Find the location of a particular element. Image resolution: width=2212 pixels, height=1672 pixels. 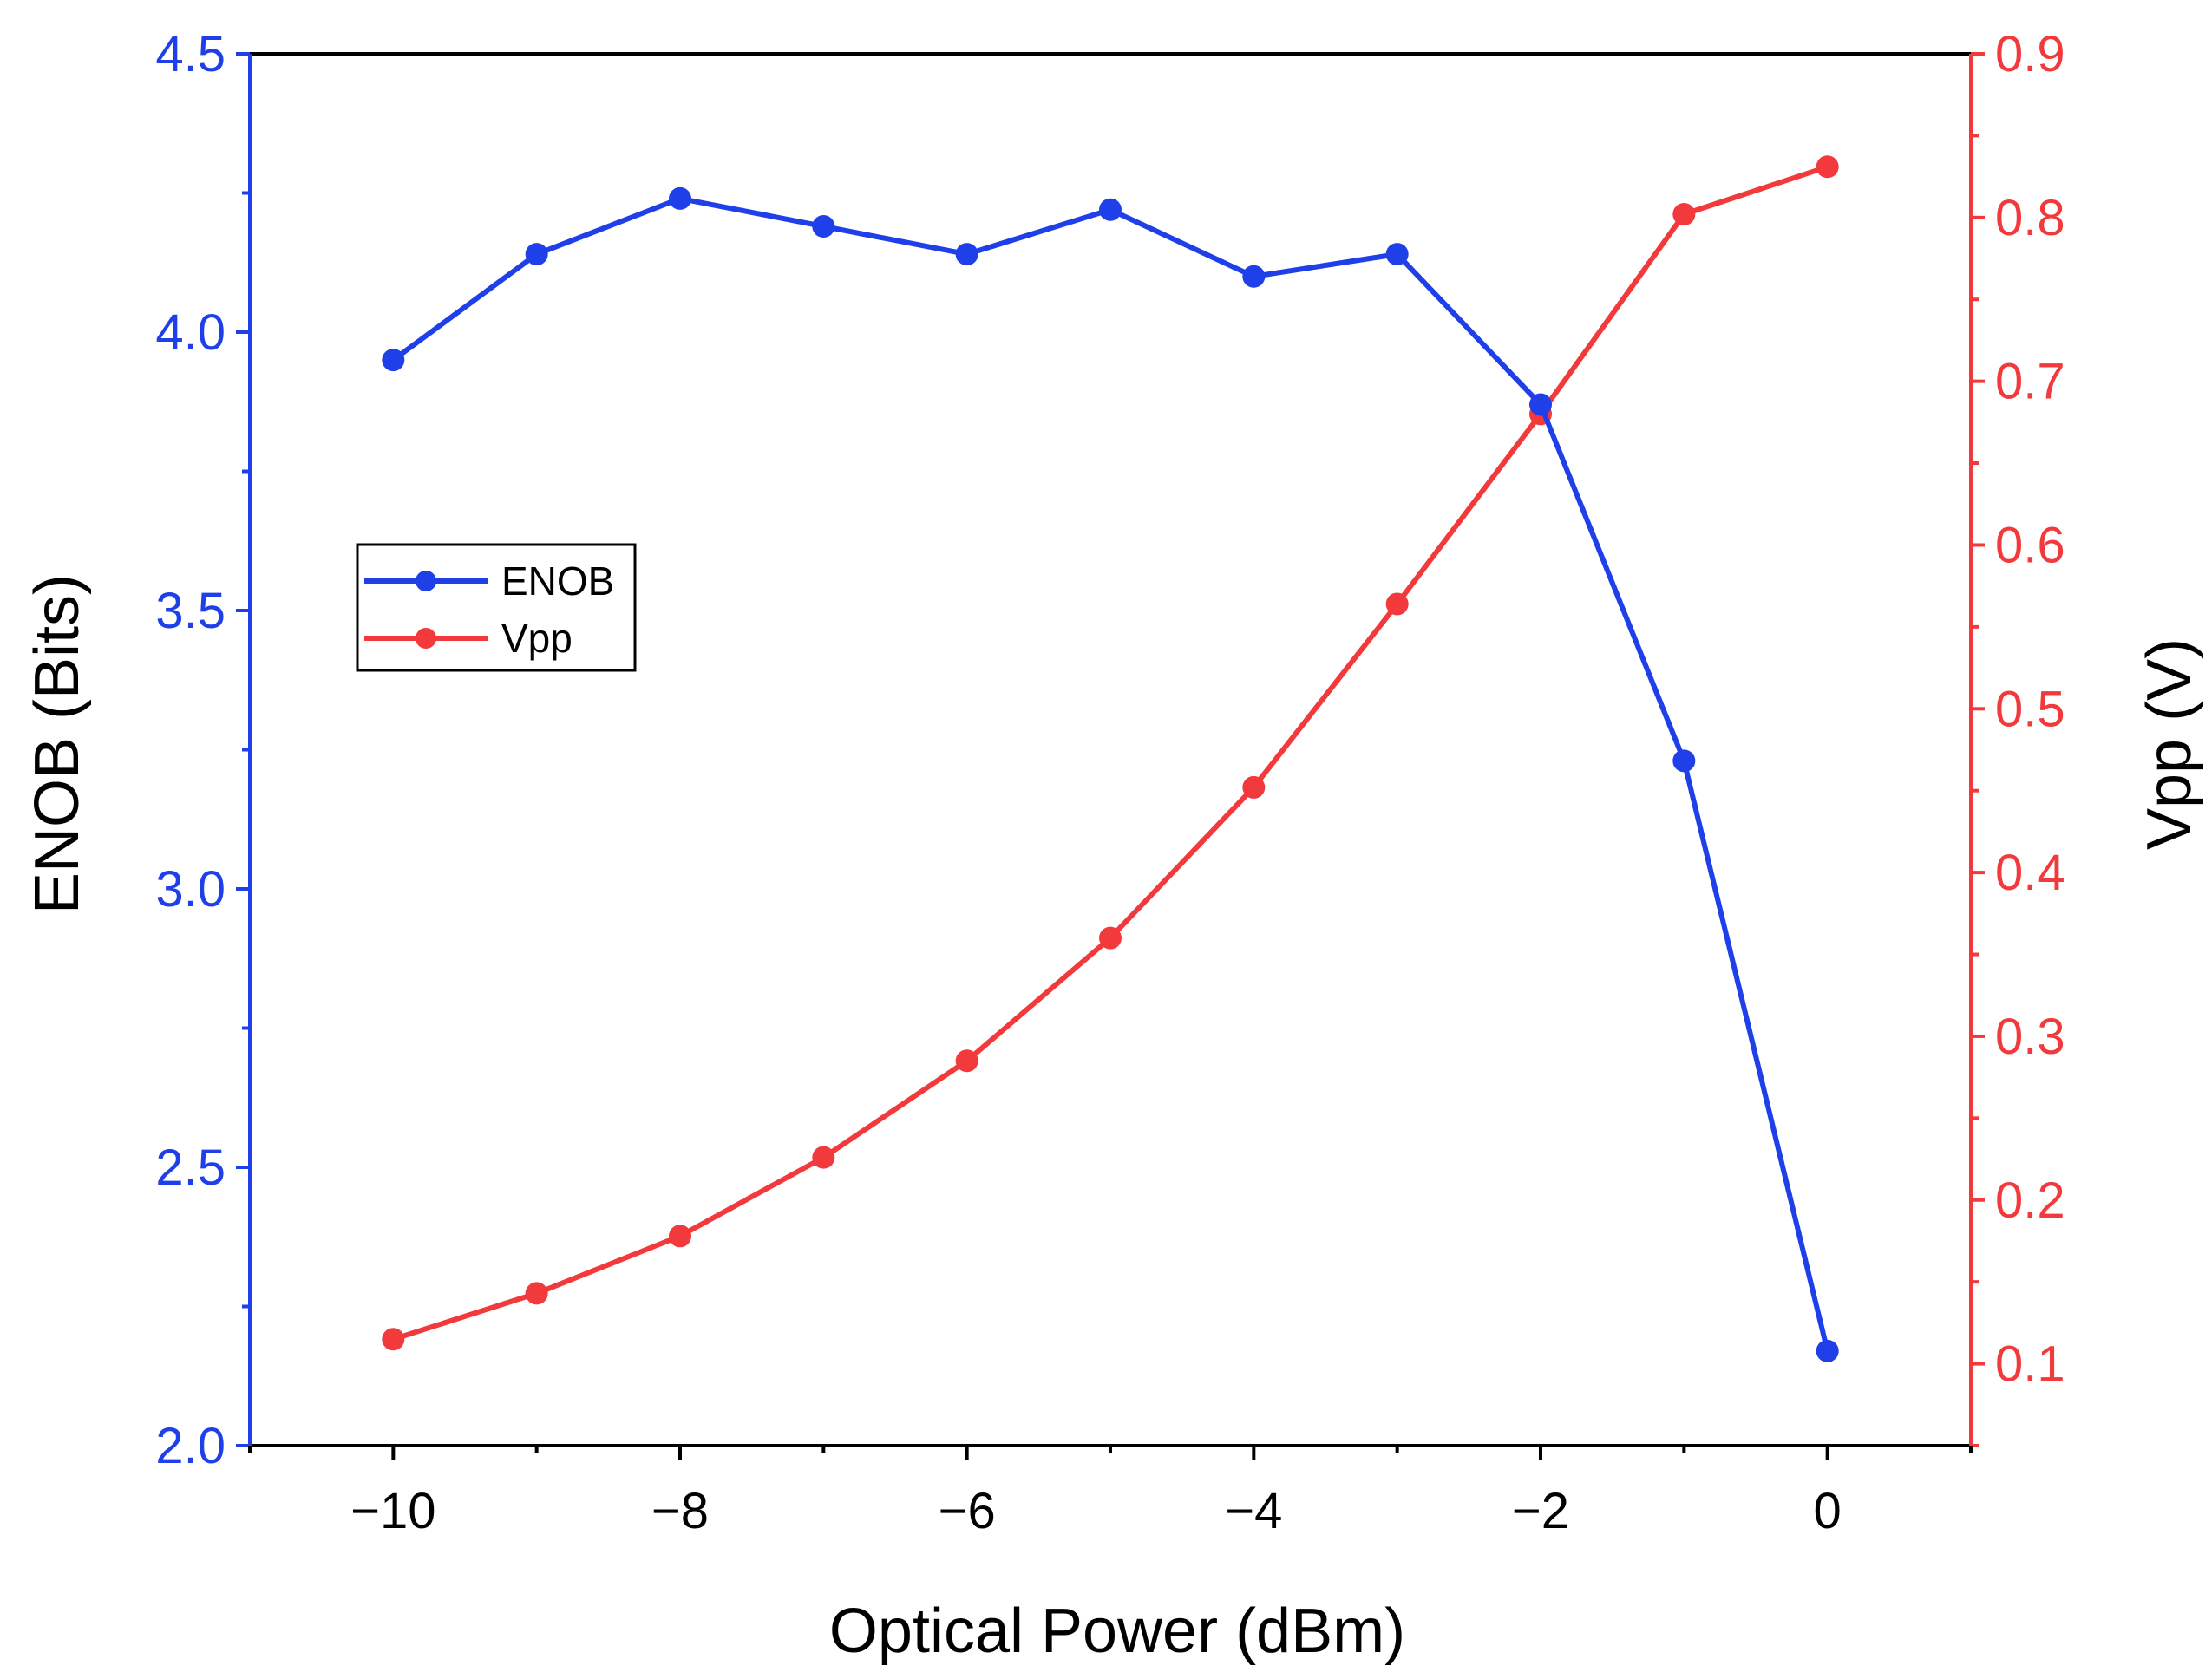

right-tick-label: 0.6 is located at coordinates (2030, 545).